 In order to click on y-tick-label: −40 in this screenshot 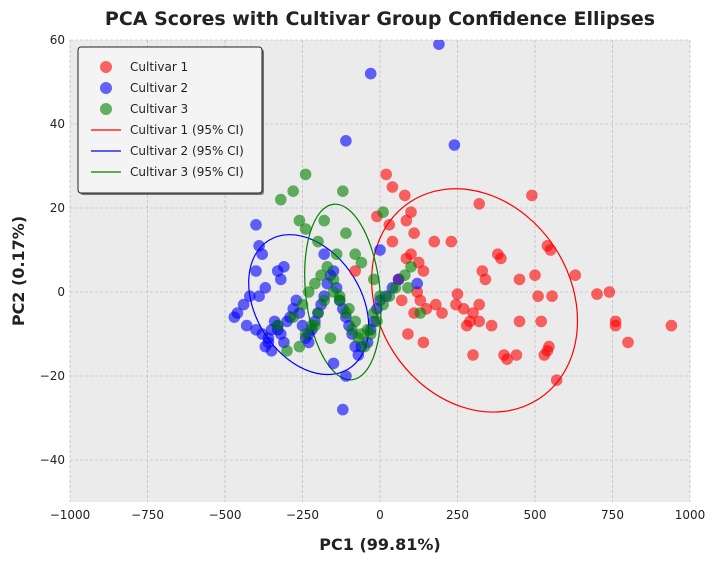, I will do `click(52, 460)`.